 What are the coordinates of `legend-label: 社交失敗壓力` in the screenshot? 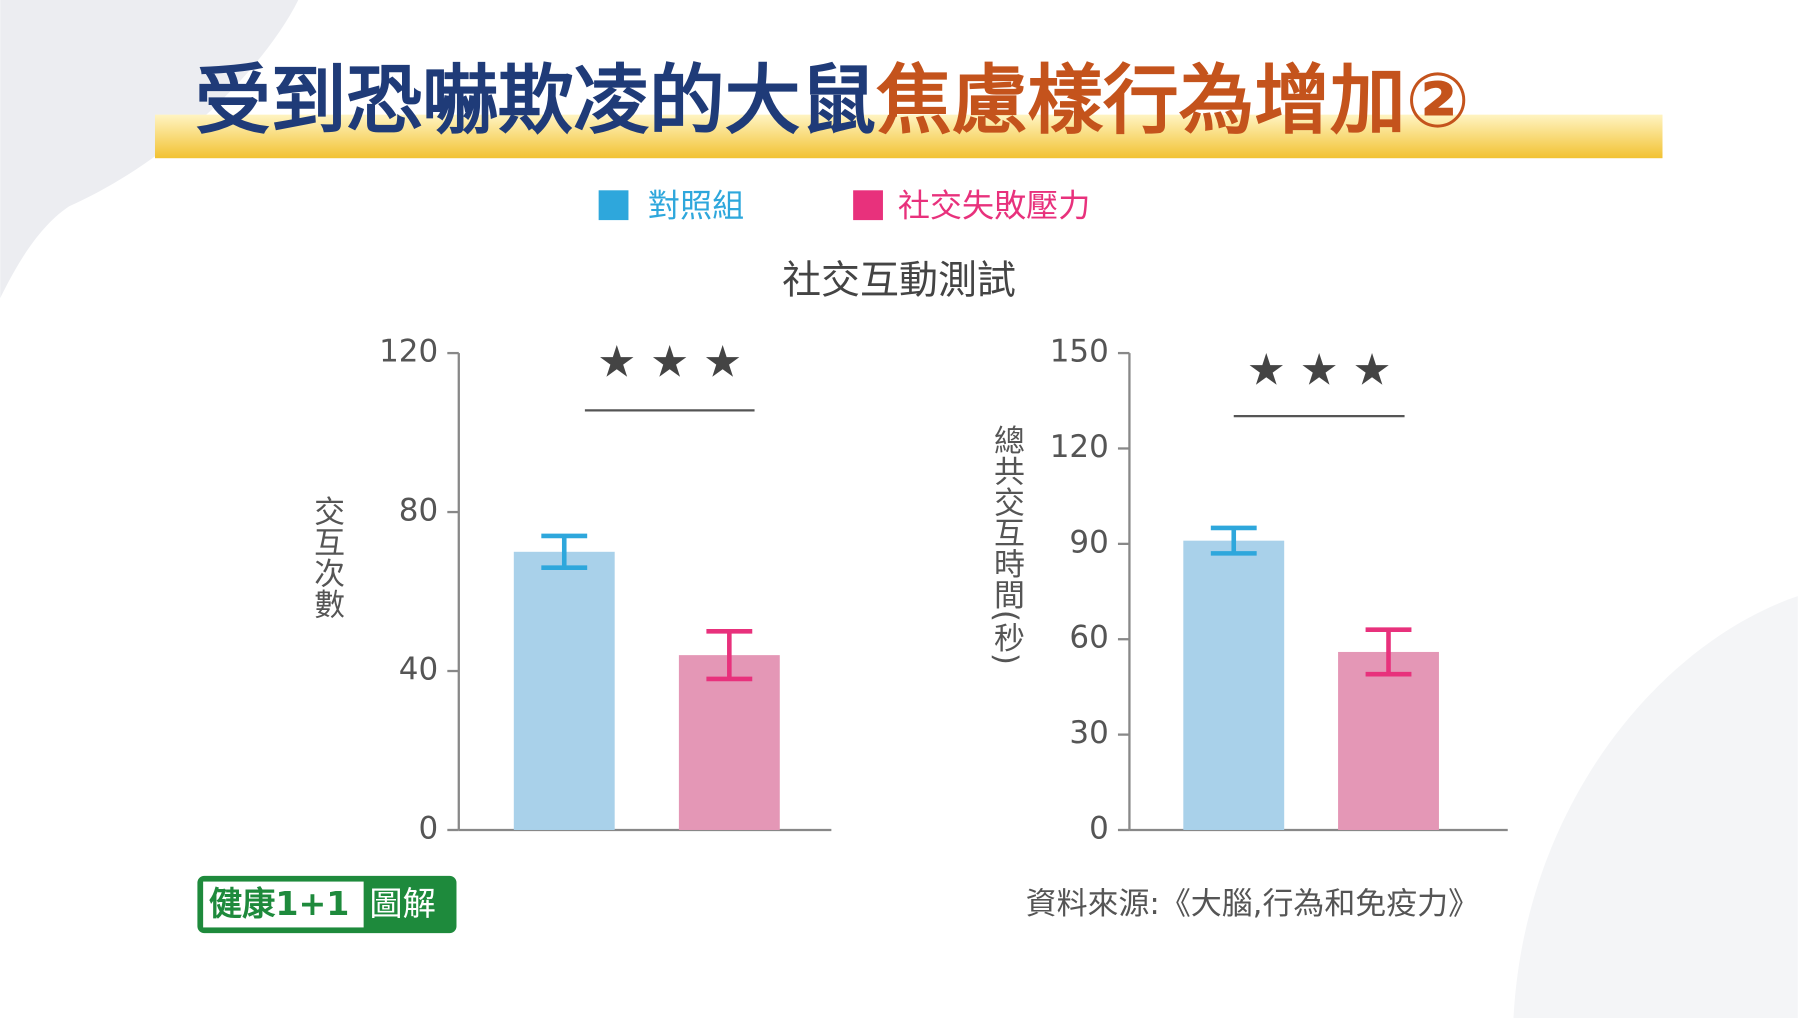 It's located at (994, 205).